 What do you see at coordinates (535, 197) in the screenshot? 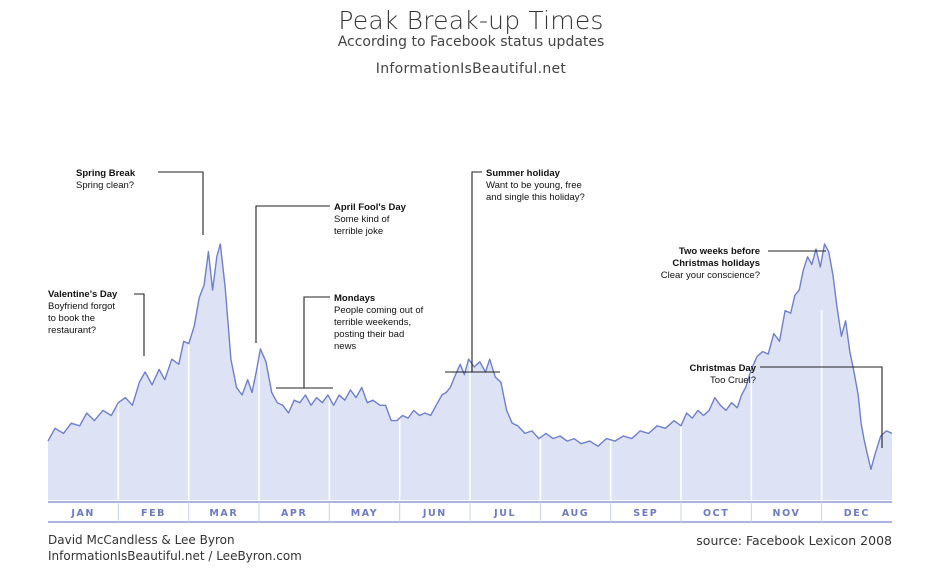
I see `annotation-text-summer-holiday: and single this holiday?` at bounding box center [535, 197].